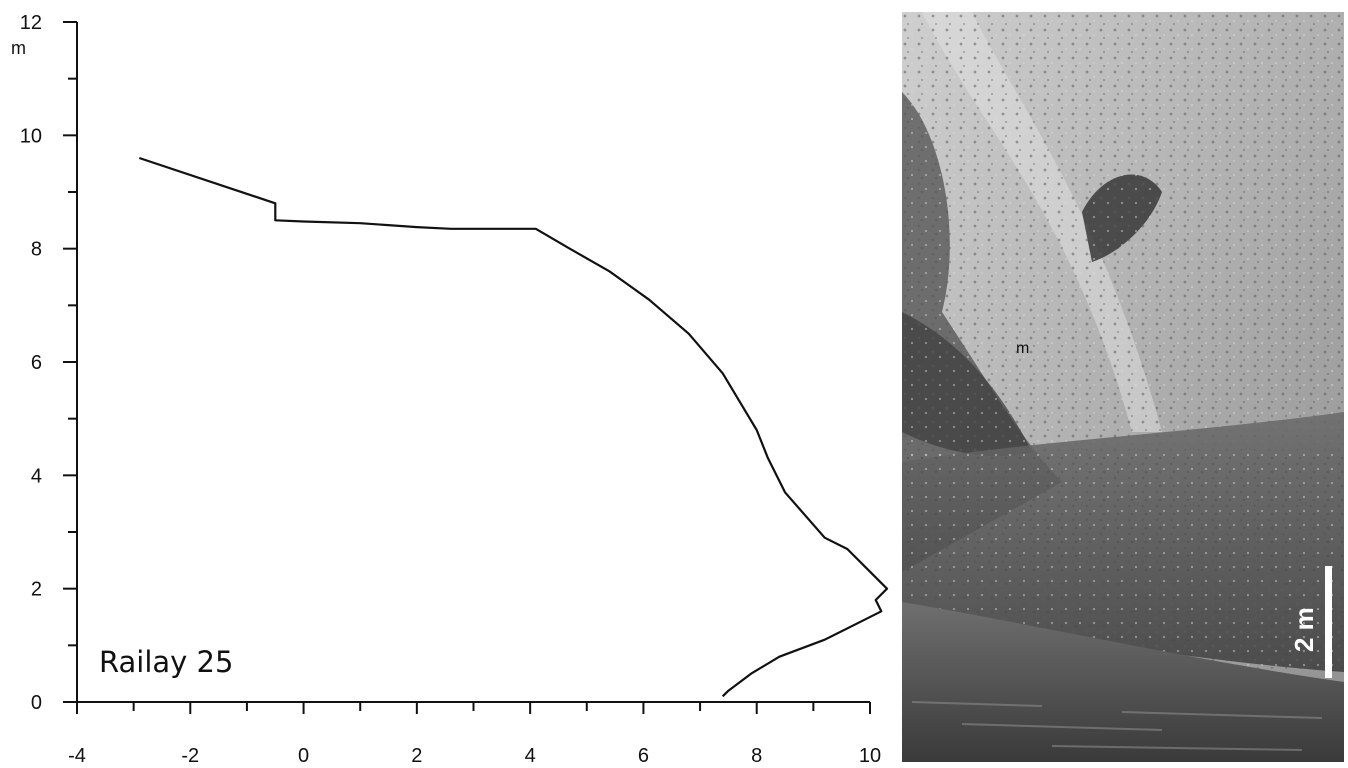  I want to click on y-tick-label: 12, so click(31, 23).